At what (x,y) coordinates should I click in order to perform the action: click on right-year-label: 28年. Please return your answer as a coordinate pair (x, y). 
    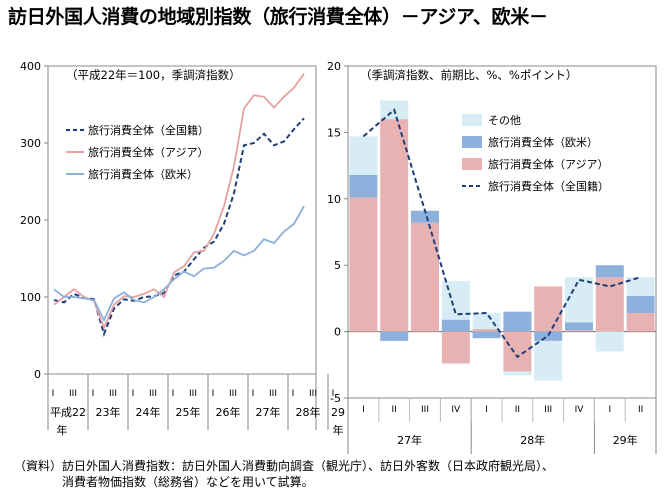
    Looking at the image, I should click on (532, 440).